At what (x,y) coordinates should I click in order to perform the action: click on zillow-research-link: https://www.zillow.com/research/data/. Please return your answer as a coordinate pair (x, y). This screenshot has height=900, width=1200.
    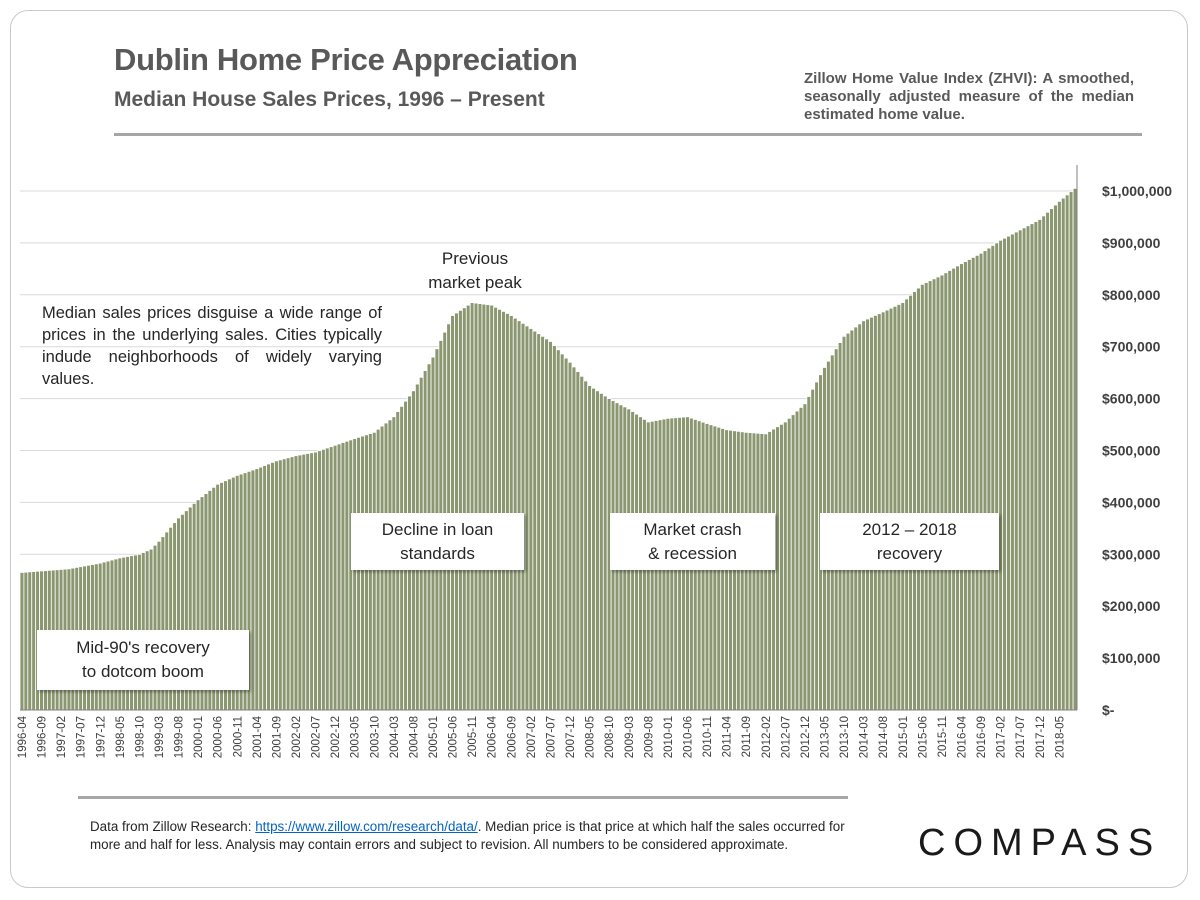
    Looking at the image, I should click on (366, 826).